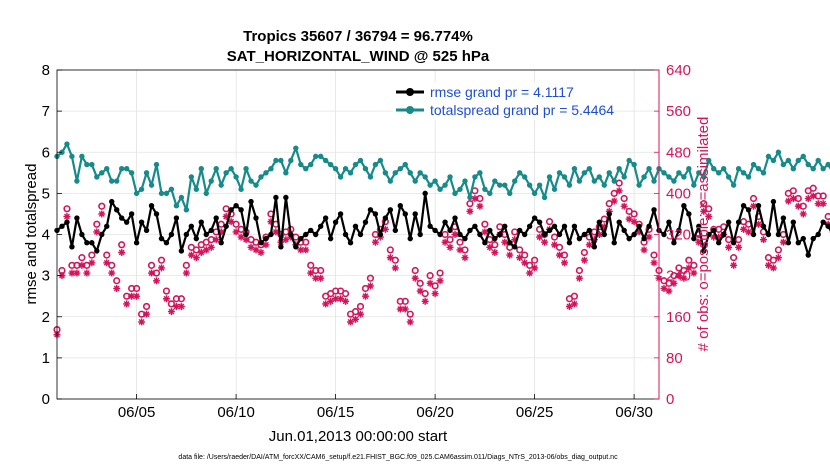 The height and width of the screenshot is (470, 830). Describe the element at coordinates (674, 358) in the screenshot. I see `y-right-tick-label: 80` at that location.